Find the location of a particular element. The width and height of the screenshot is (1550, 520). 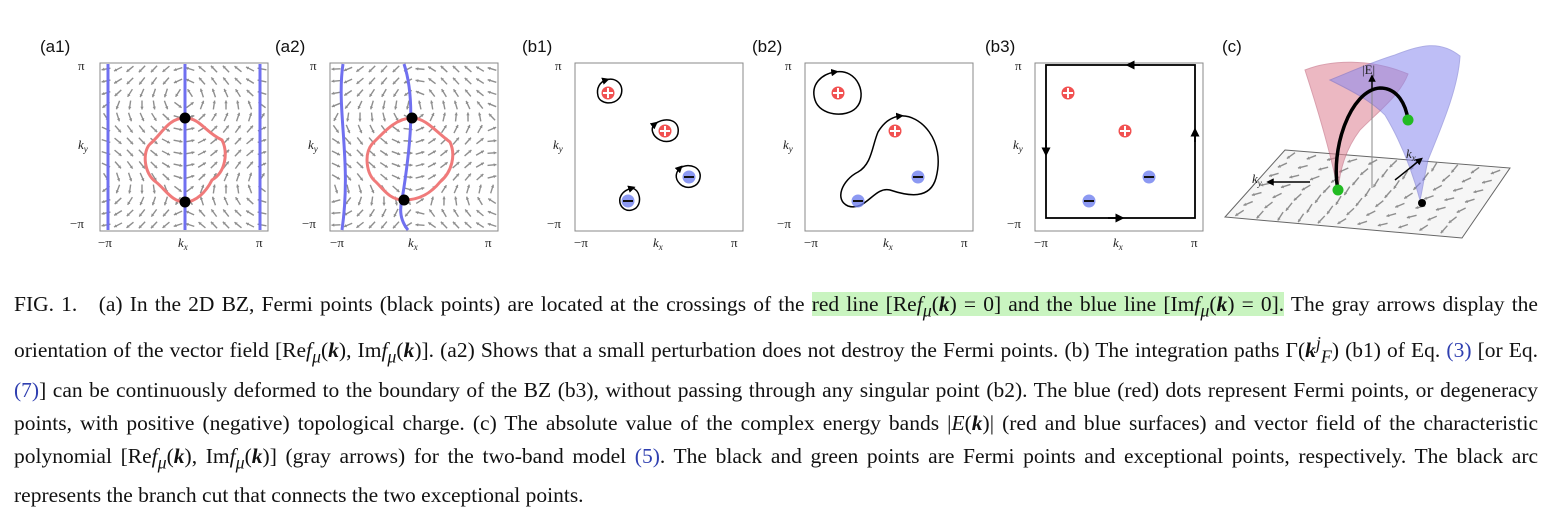

panel-b2: (b2) π −π ky −π kx π is located at coordinates (863, 144).